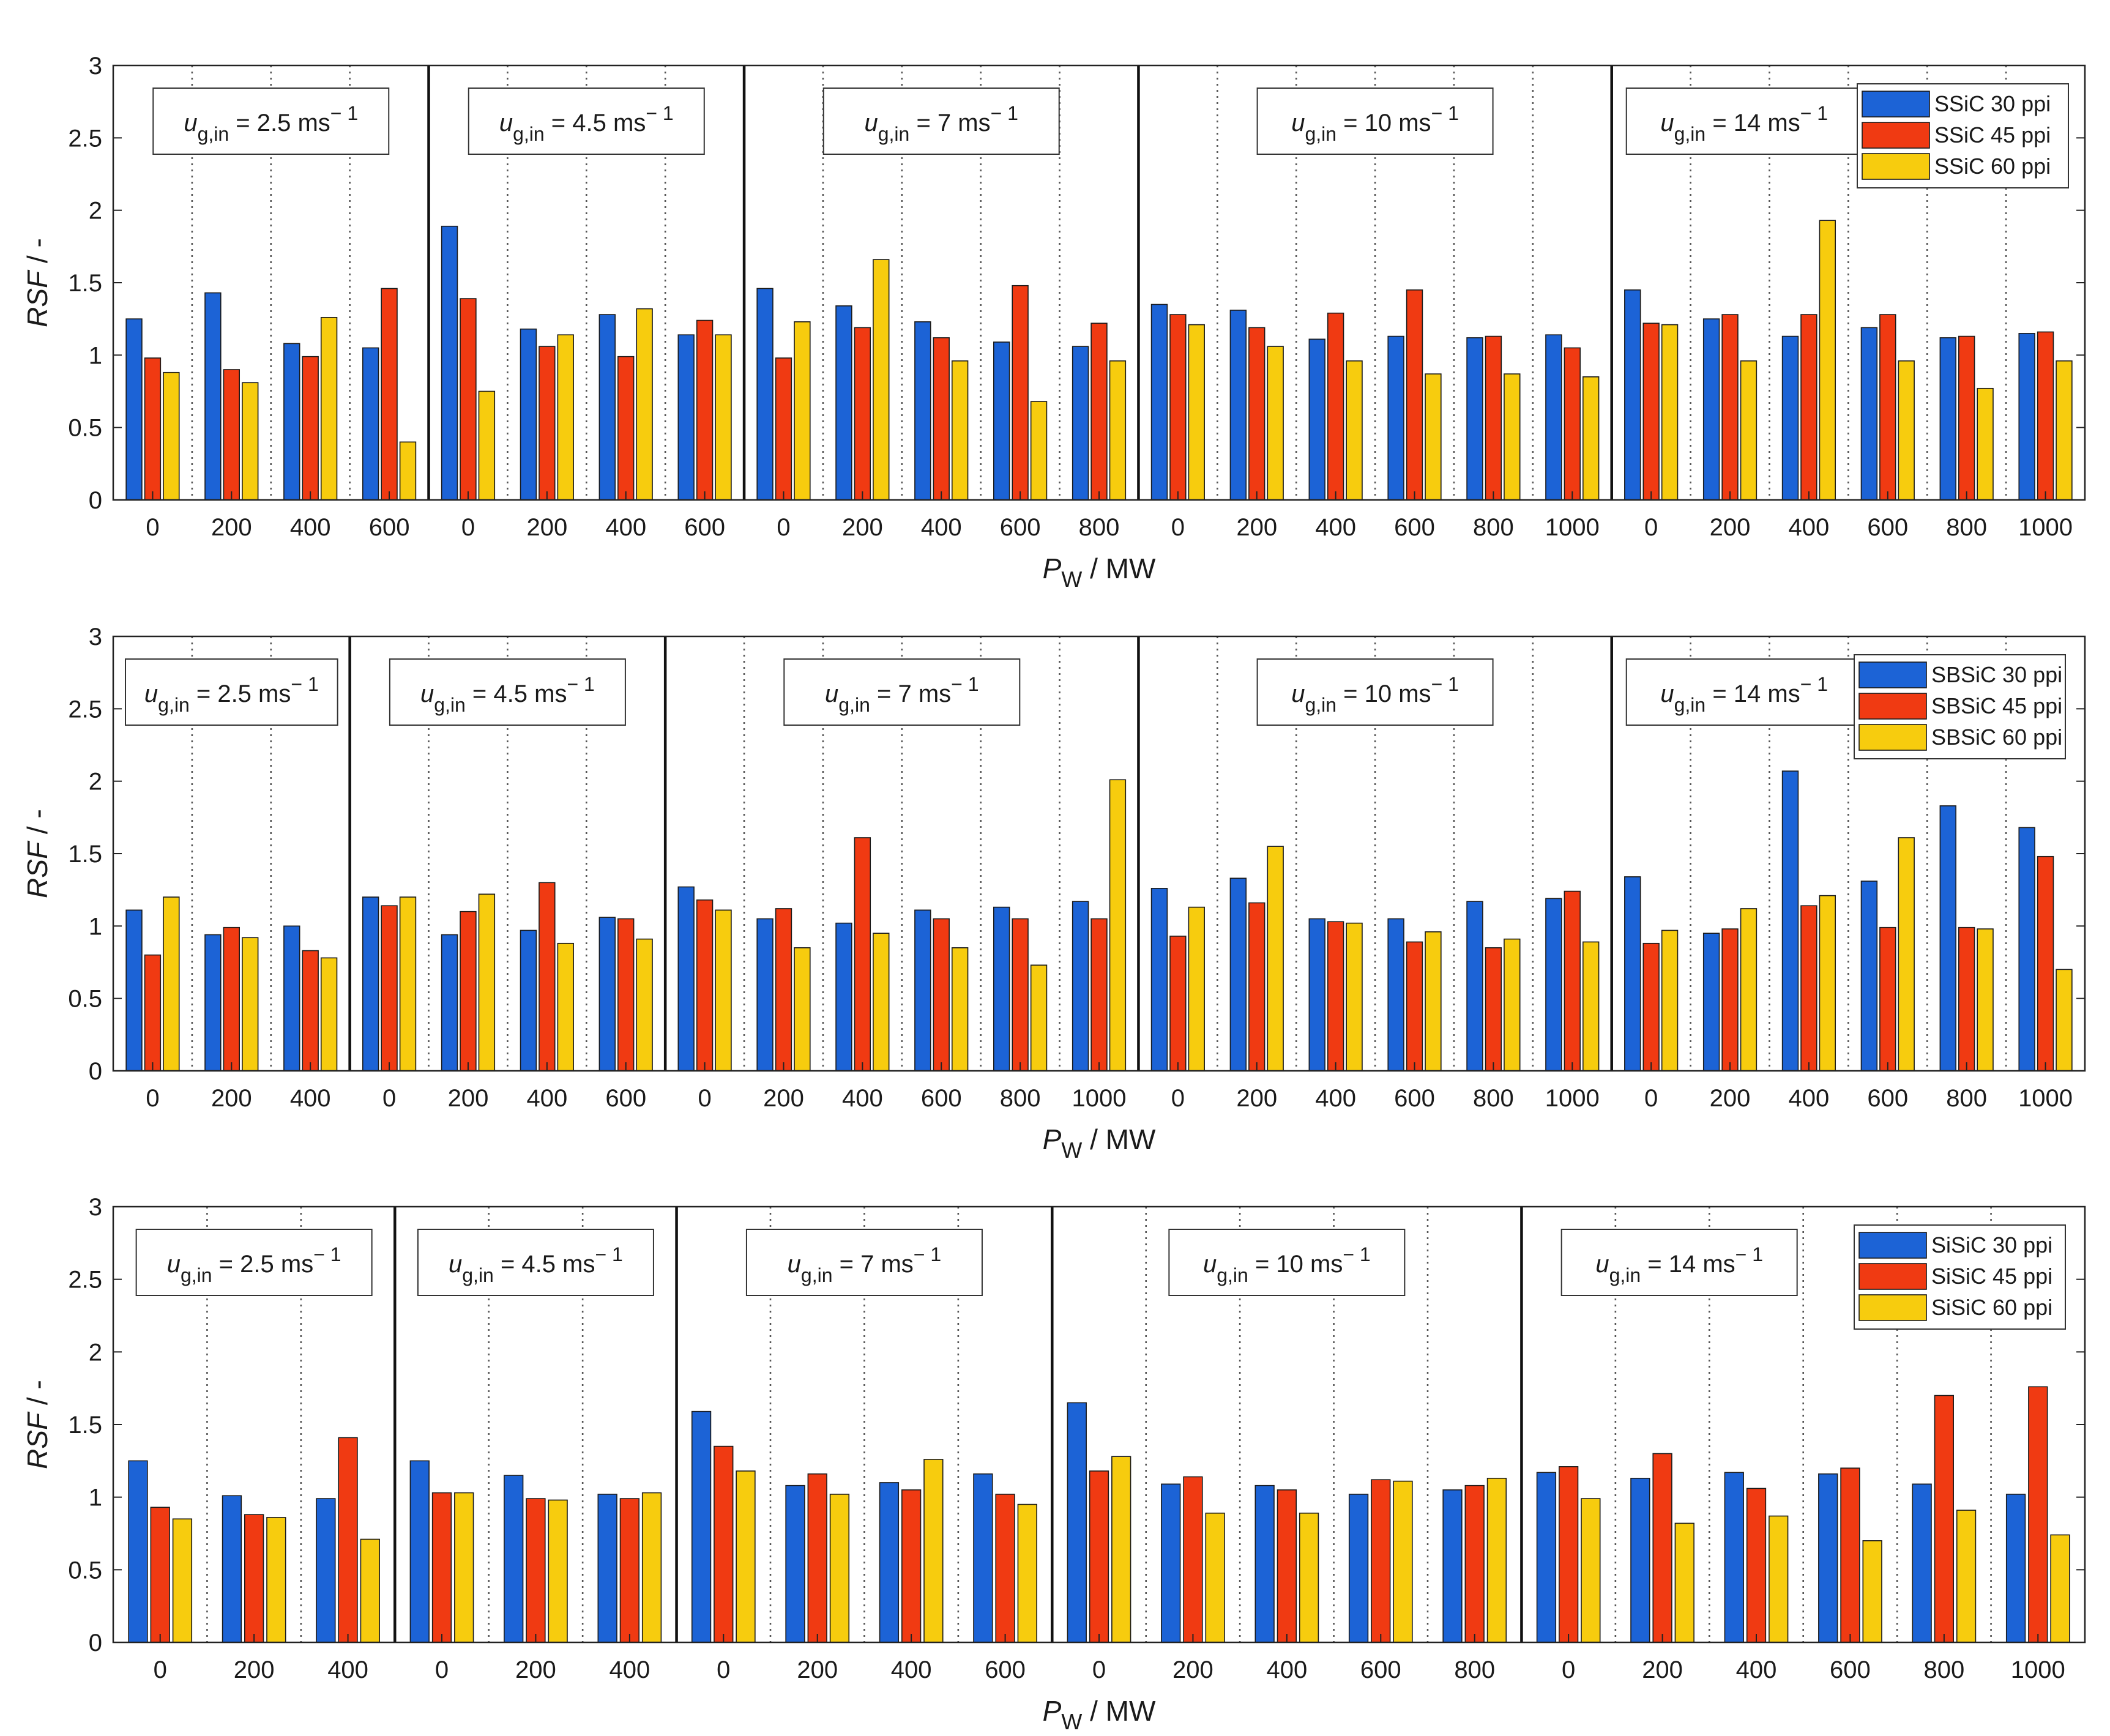 Image resolution: width=2110 pixels, height=1736 pixels. Describe the element at coordinates (1099, 572) in the screenshot. I see `x-axis-label: PW / MW` at that location.